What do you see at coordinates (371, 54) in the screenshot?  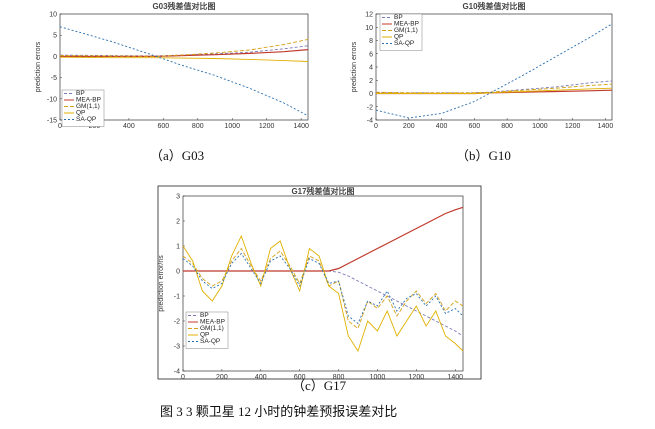 I see `y-tick-label: 6` at bounding box center [371, 54].